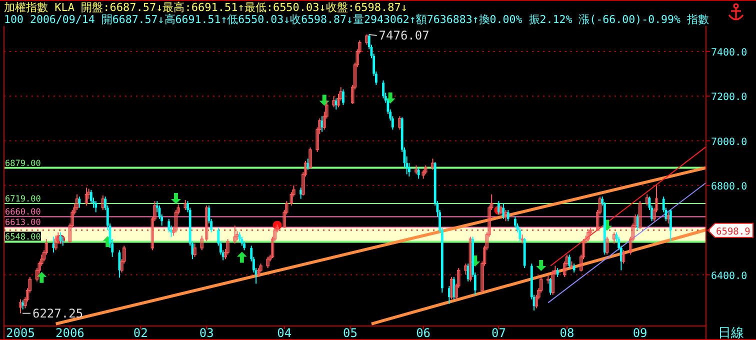  What do you see at coordinates (70, 333) in the screenshot?
I see `x-tick-label: 2006` at bounding box center [70, 333].